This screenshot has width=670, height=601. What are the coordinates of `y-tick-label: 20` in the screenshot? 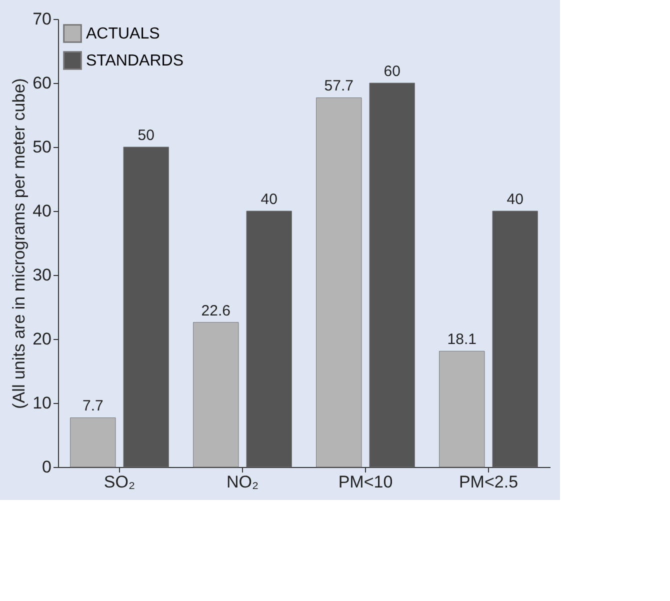 It's located at (42, 339).